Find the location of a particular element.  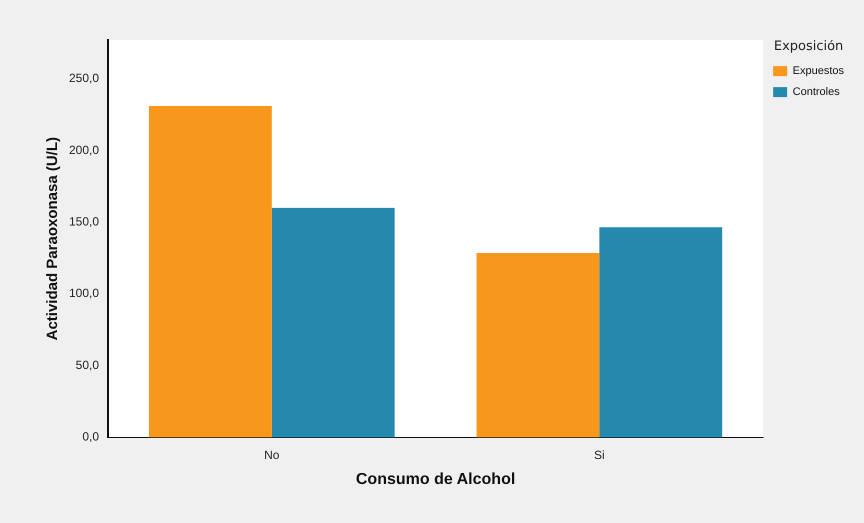

y-tick-label: 150,0 is located at coordinates (84, 221).